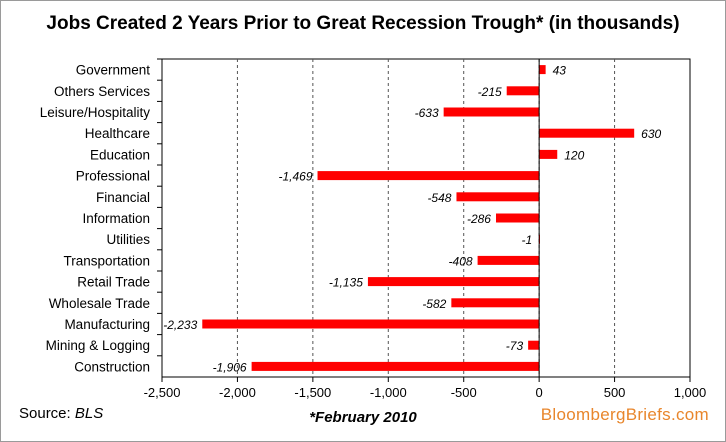 This screenshot has height=442, width=726. What do you see at coordinates (113, 176) in the screenshot?
I see `category-label: Professional` at bounding box center [113, 176].